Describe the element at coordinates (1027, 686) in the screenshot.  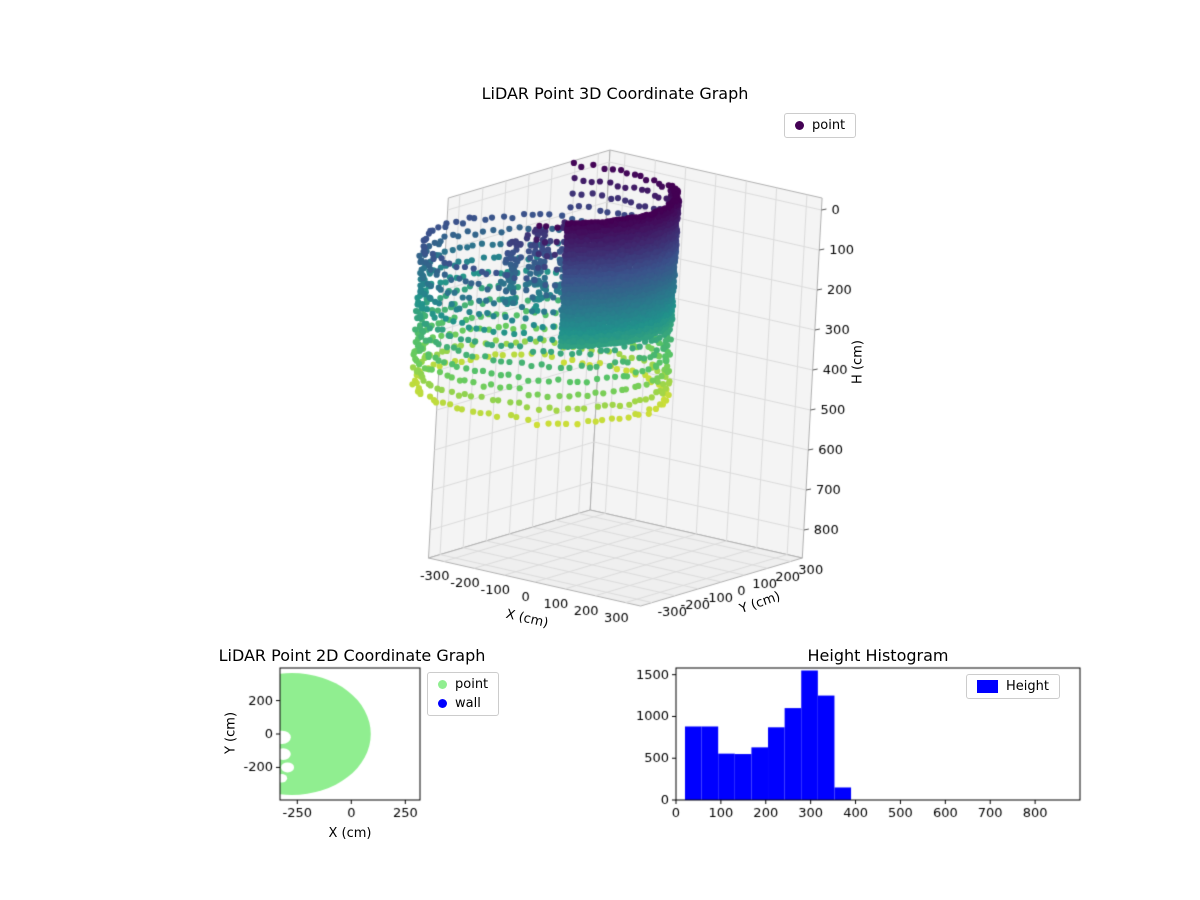
I see `legend-label-height: Height` at that location.